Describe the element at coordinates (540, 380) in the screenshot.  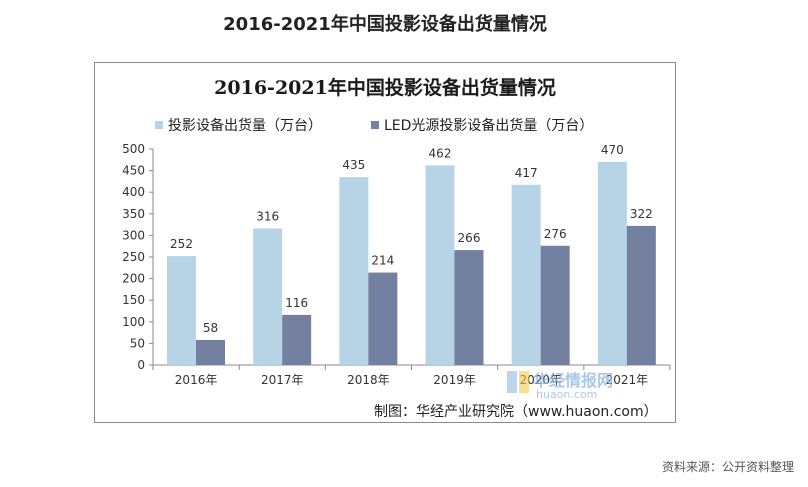
I see `x-tick-label: 2020年` at that location.